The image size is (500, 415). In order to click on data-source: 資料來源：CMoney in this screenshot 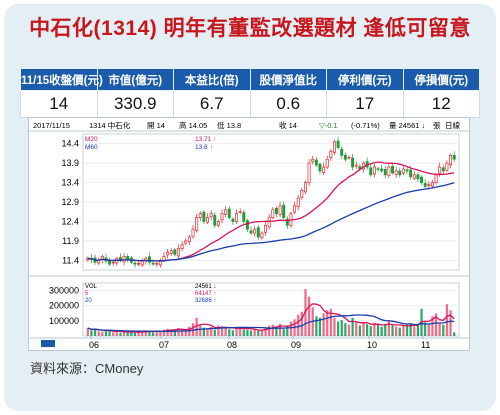, I will do `click(87, 368)`.